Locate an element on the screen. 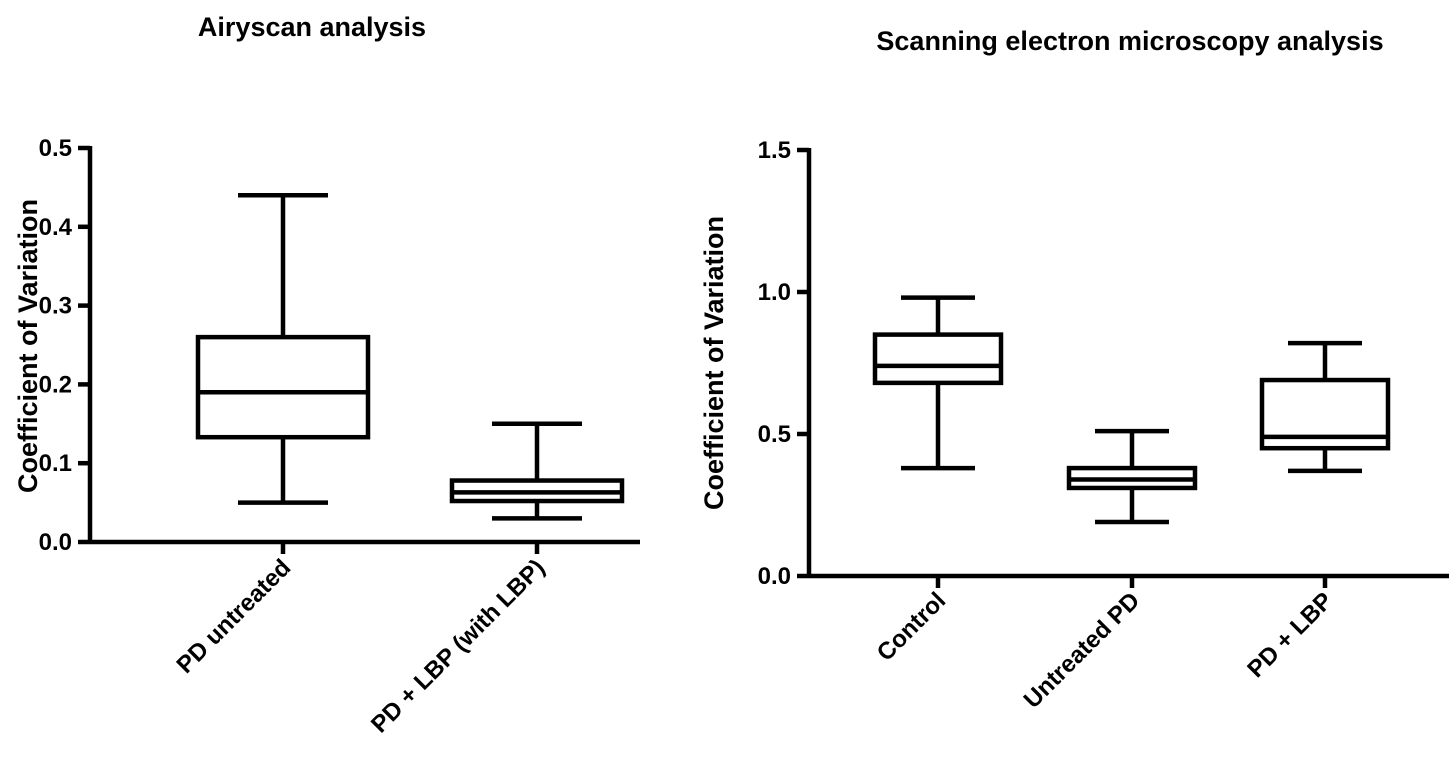 The image size is (1456, 784). y-tick-label: 0.1 is located at coordinates (55, 463).